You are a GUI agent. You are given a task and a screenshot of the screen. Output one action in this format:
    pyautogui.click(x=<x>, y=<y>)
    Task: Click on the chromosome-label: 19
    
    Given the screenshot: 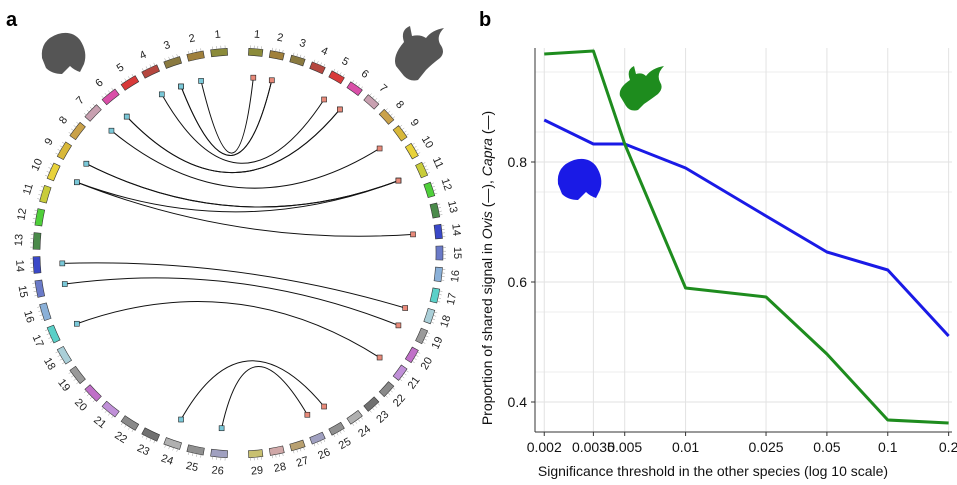 What is the action you would take?
    pyautogui.click(x=438, y=343)
    